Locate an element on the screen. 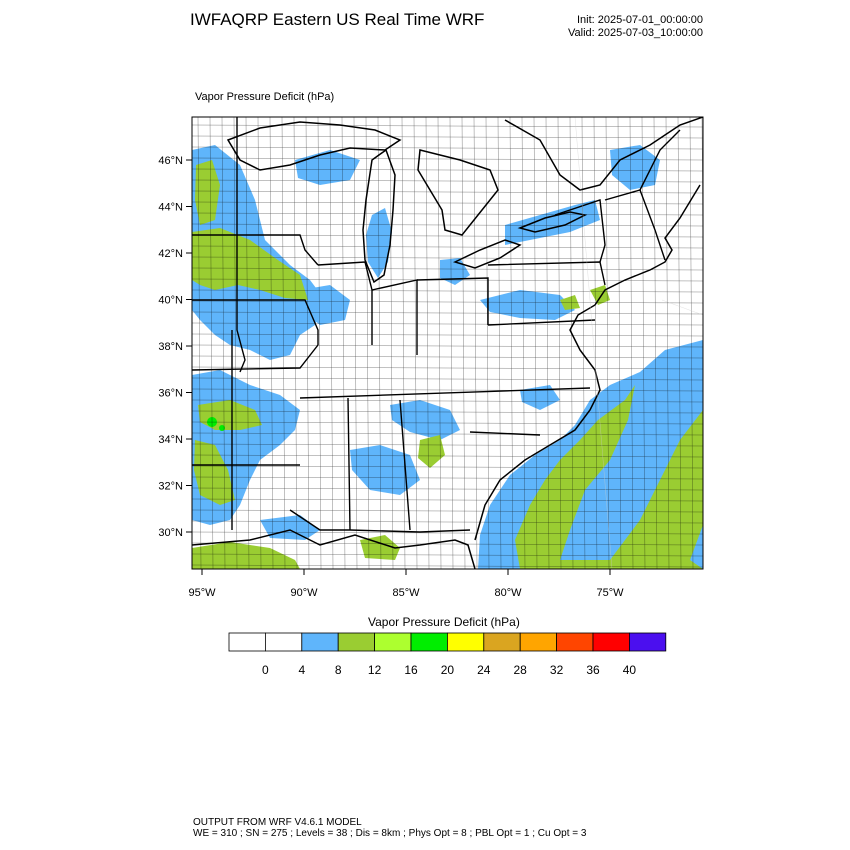  colorbar is located at coordinates (447, 642).